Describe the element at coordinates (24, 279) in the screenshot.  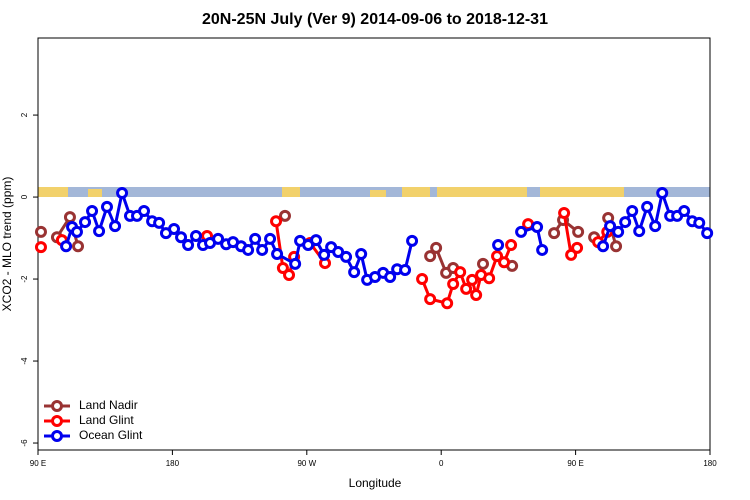
I see `y-tick-label: -2` at that location.